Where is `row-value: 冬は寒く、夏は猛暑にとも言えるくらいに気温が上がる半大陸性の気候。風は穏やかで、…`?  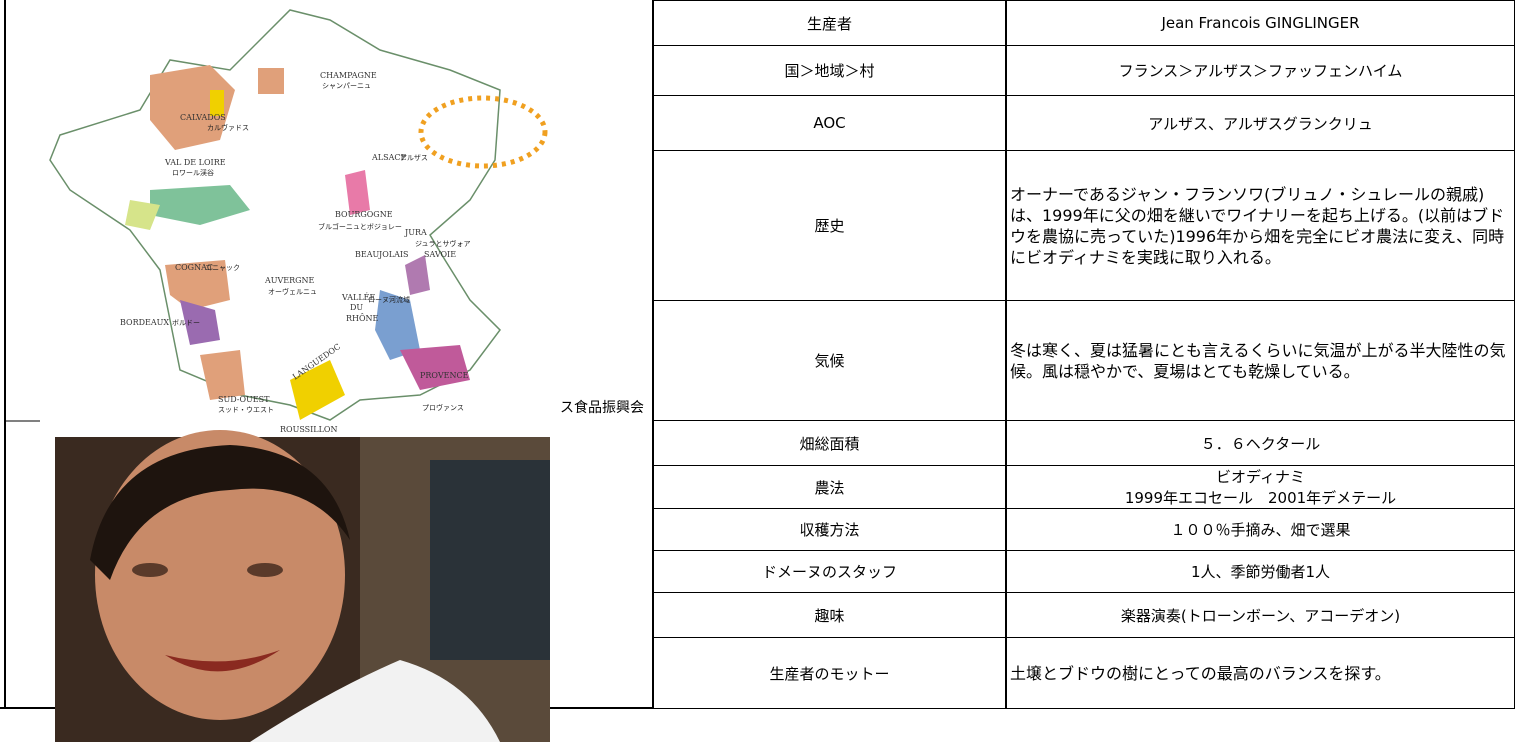 row-value: 冬は寒く、夏は猛暑にとも言えるくらいに気温が上がる半大陸性の気候。風は穏やかで、… is located at coordinates (1260, 360).